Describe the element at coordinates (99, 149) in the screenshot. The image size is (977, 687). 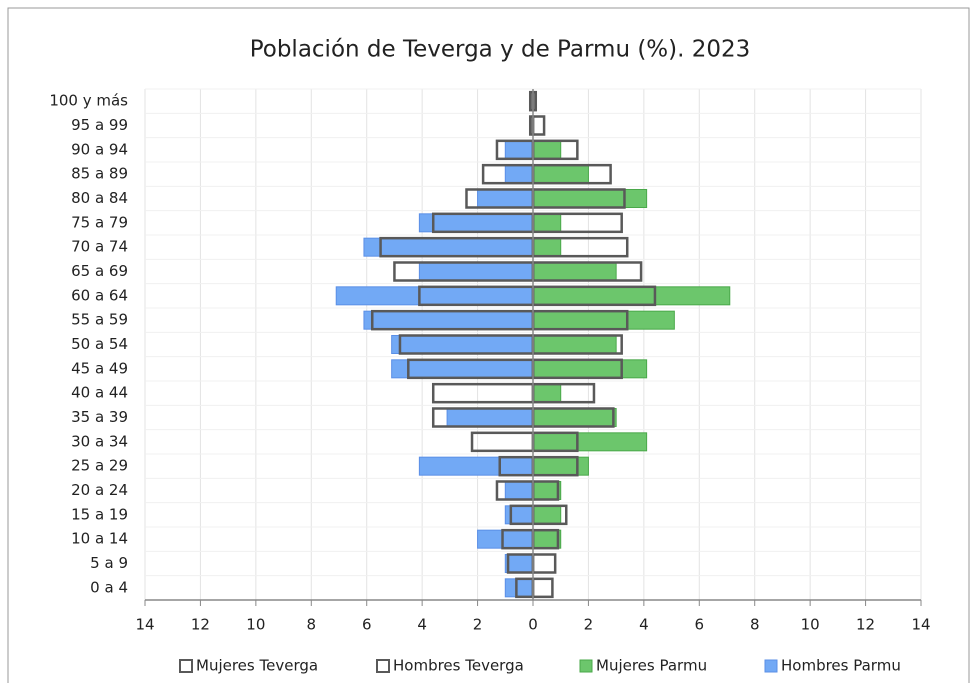
I see `y-tick-label: 90 a 94` at that location.